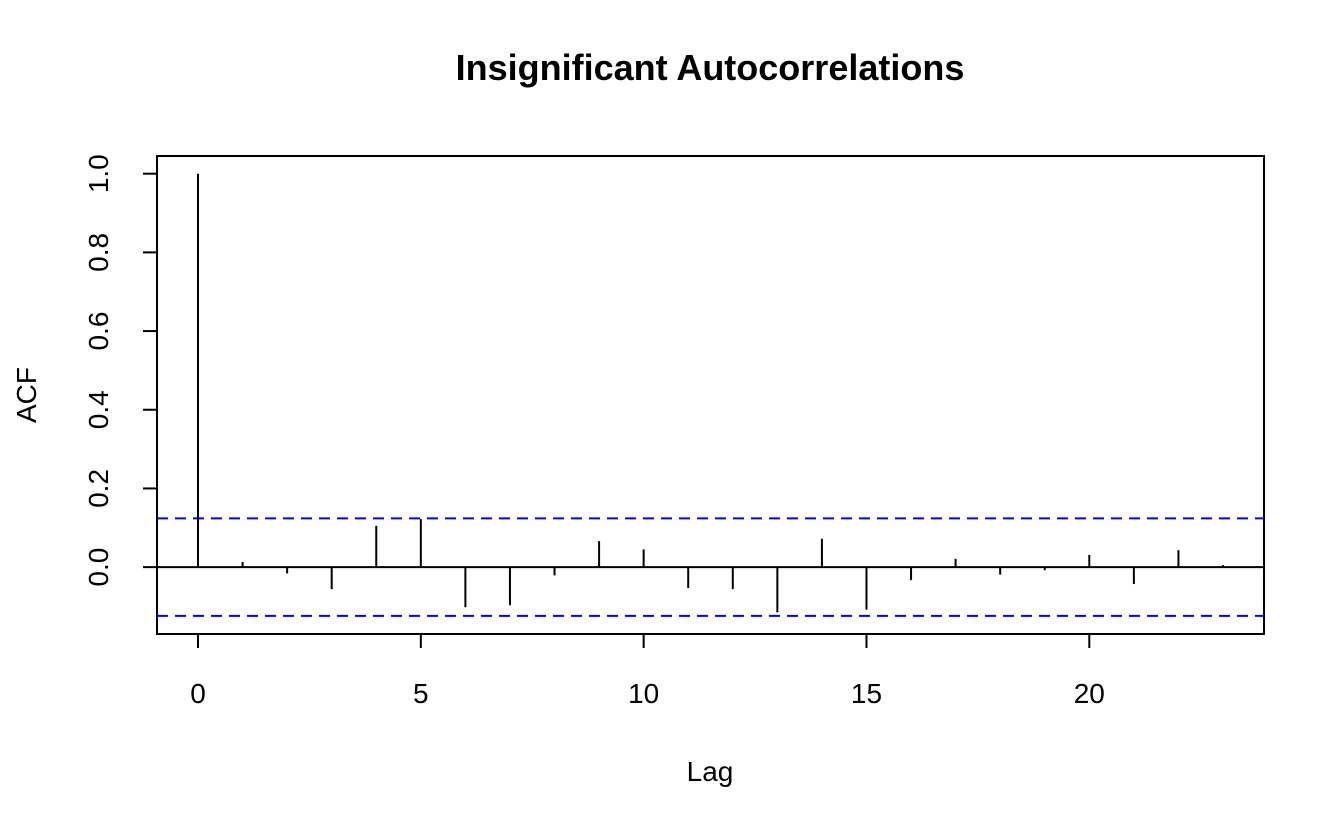 This screenshot has height=830, width=1344. What do you see at coordinates (1089, 693) in the screenshot?
I see `x-tick-label: 20` at bounding box center [1089, 693].